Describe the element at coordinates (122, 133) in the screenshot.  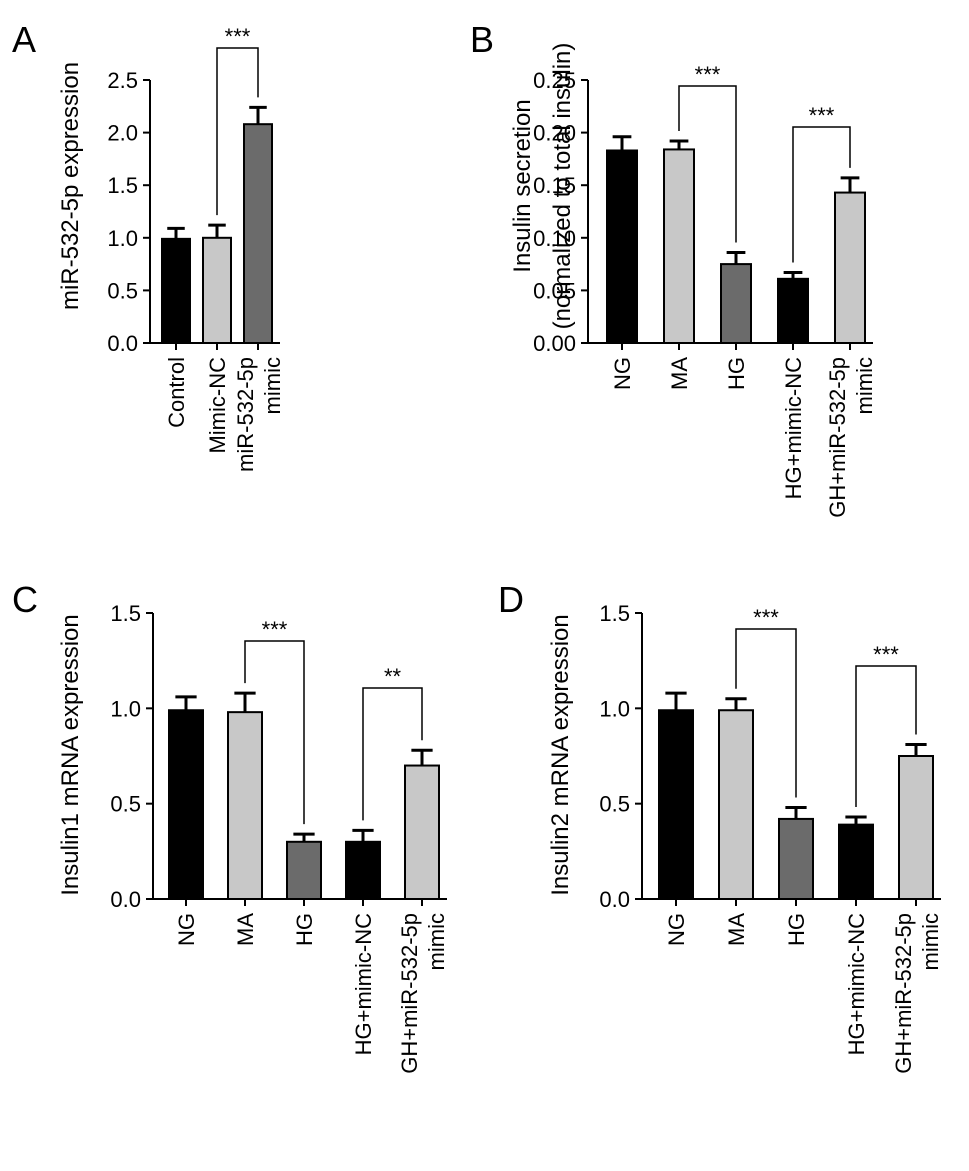
I see `y-tick-label: 2.0` at that location.